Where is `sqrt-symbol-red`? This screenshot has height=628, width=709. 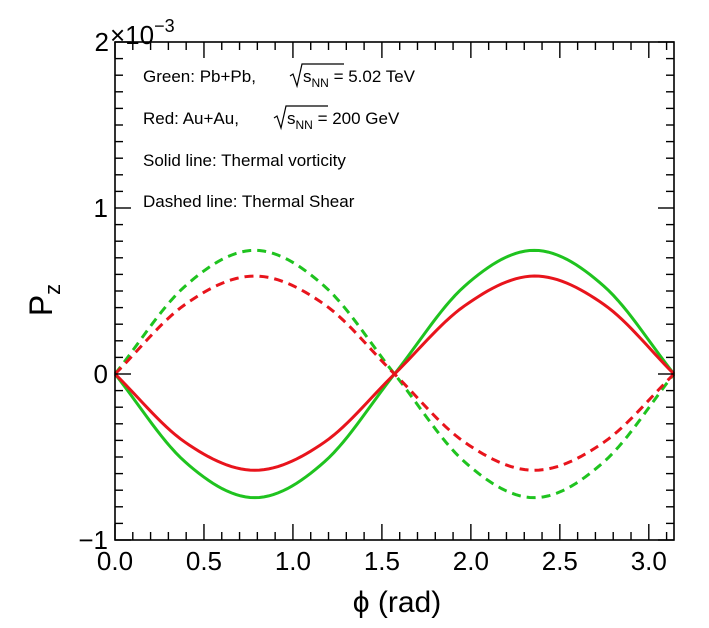 sqrt-symbol-red is located at coordinates (300, 118).